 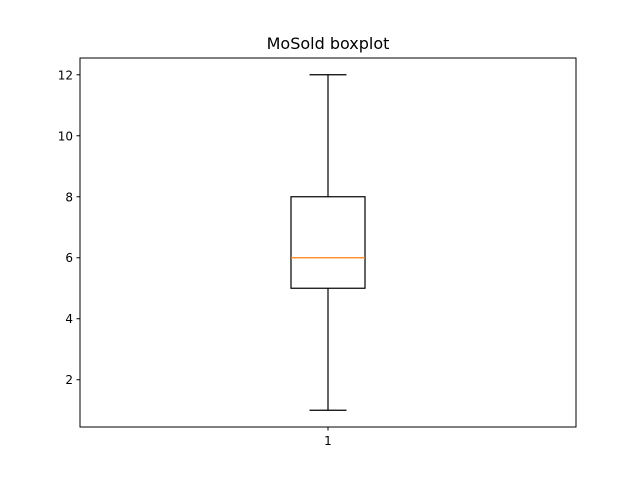 What do you see at coordinates (69, 197) in the screenshot?
I see `y-tick-label: 8` at bounding box center [69, 197].